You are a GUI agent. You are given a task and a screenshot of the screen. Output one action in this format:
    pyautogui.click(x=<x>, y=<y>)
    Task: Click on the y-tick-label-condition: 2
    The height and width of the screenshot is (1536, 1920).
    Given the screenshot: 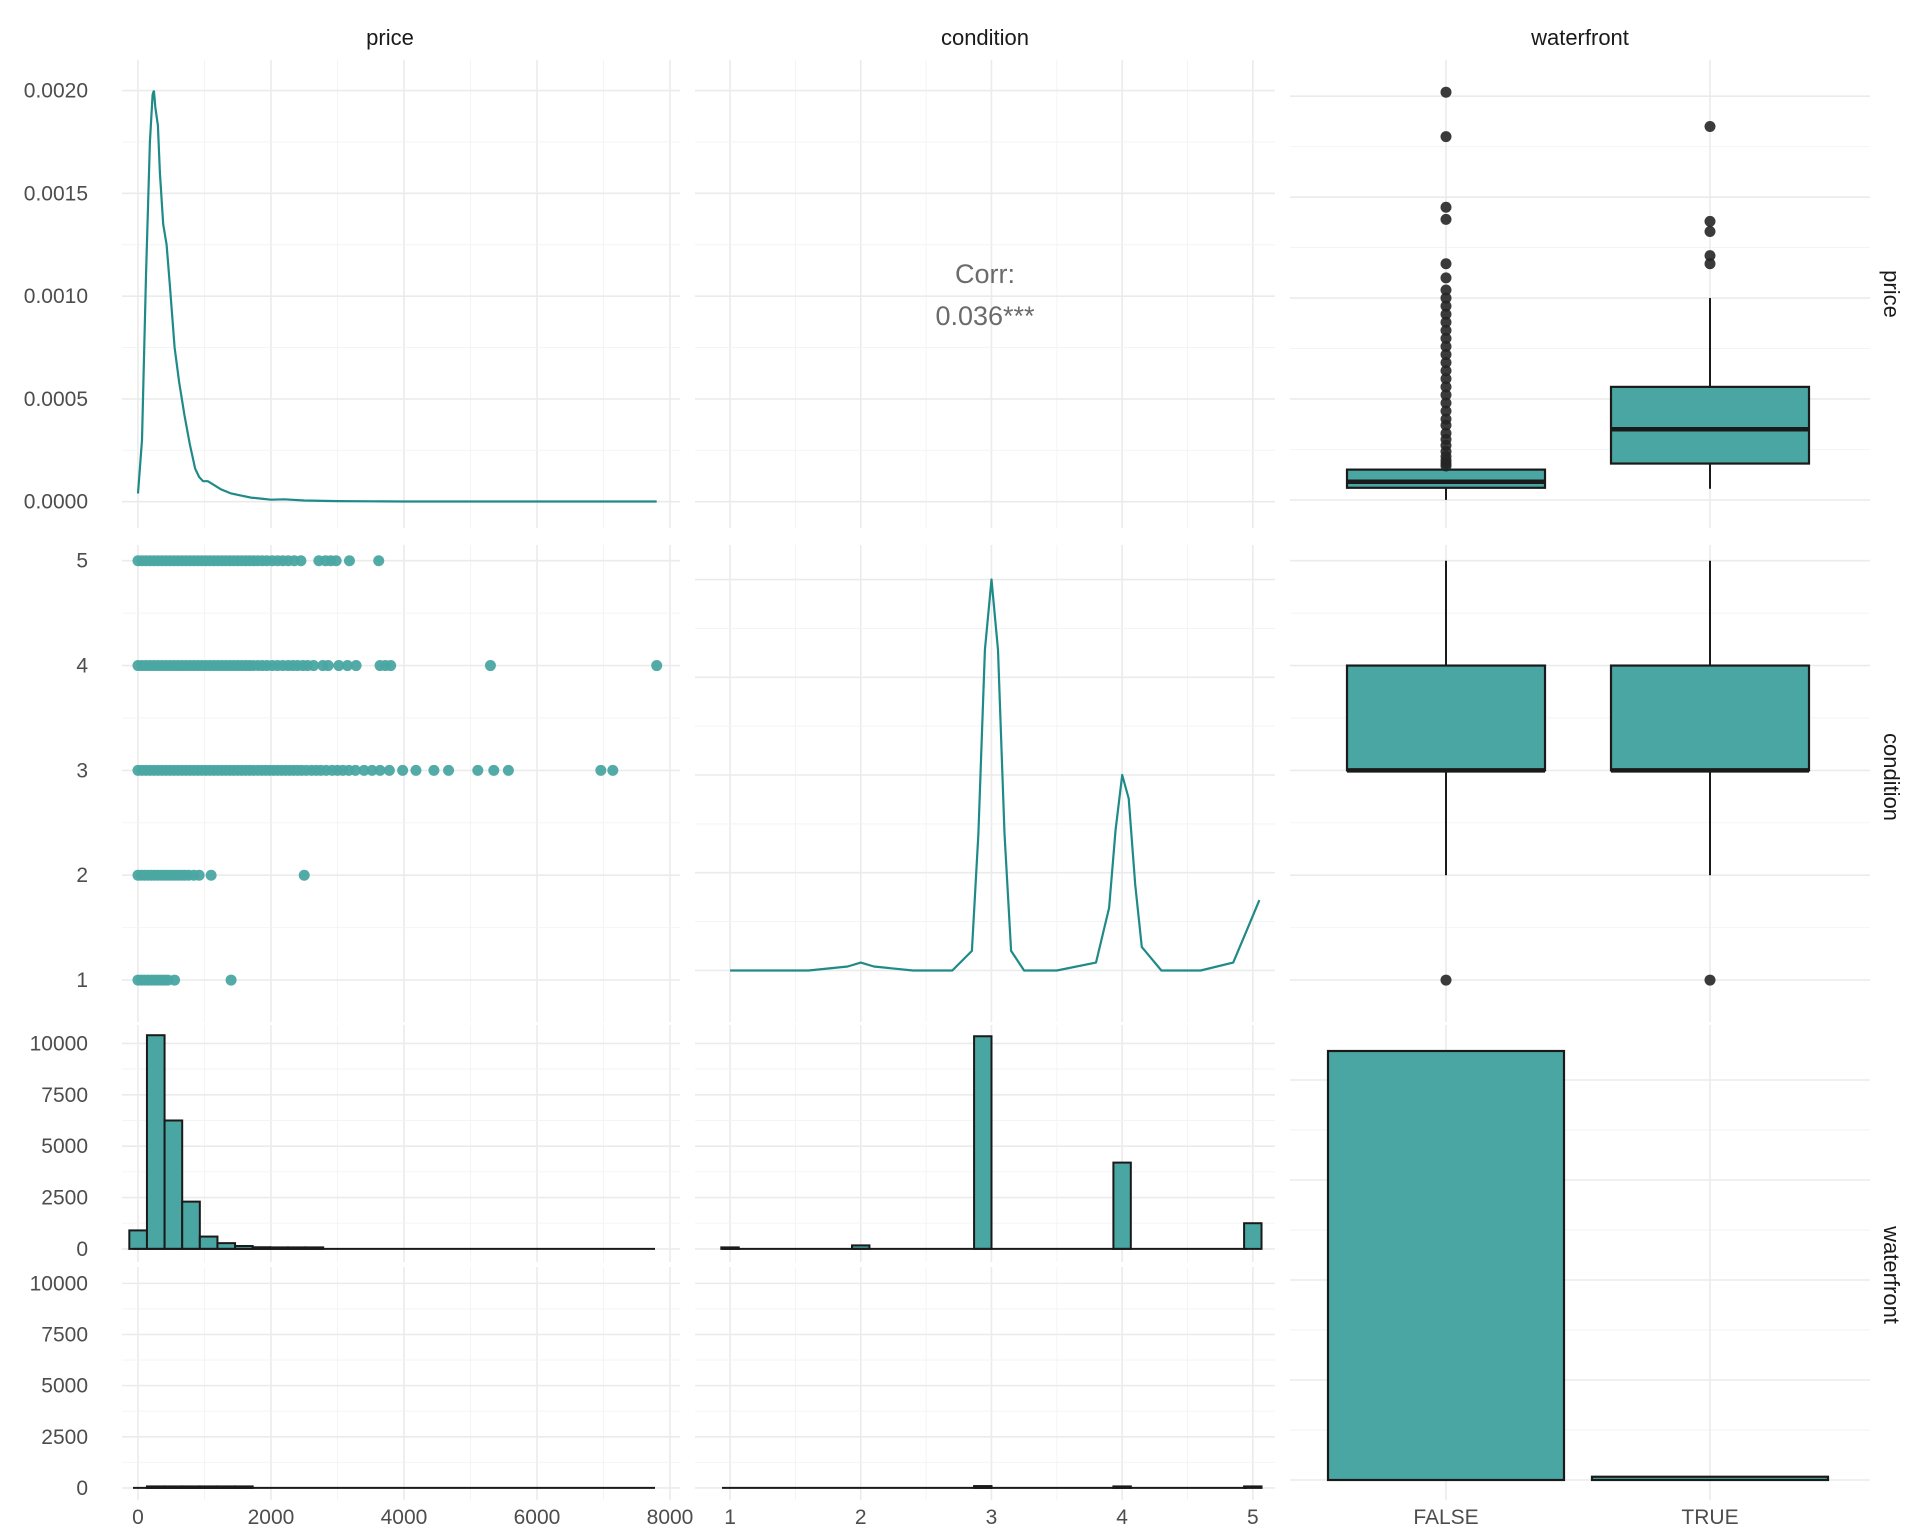 What is the action you would take?
    pyautogui.click(x=82, y=875)
    